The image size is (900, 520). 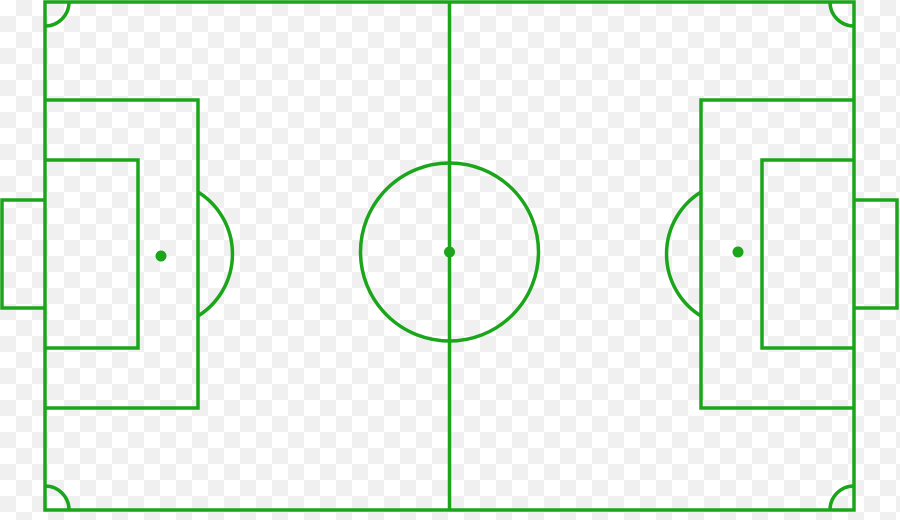 What do you see at coordinates (807, 254) in the screenshot?
I see `right-goal-area` at bounding box center [807, 254].